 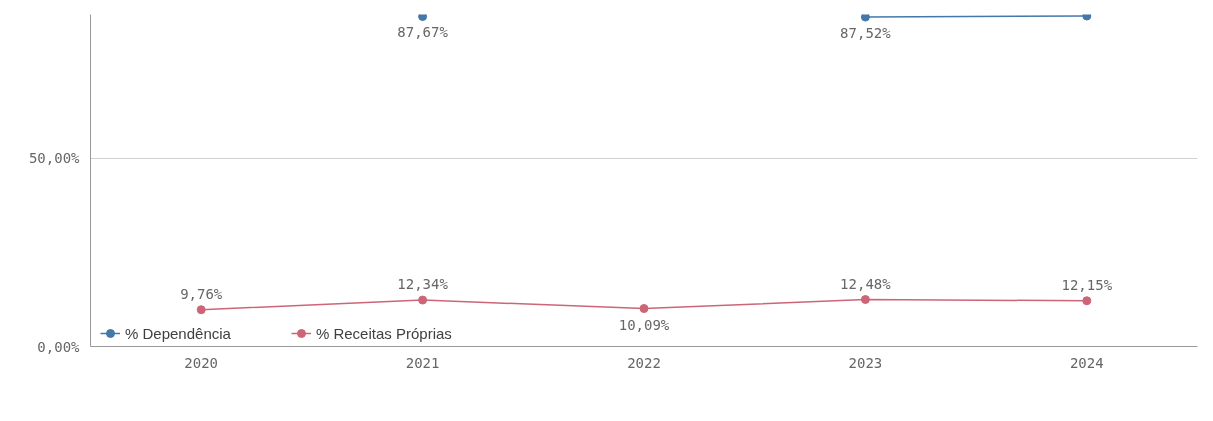 I want to click on x-tick-label: 2024, so click(x=1086, y=362).